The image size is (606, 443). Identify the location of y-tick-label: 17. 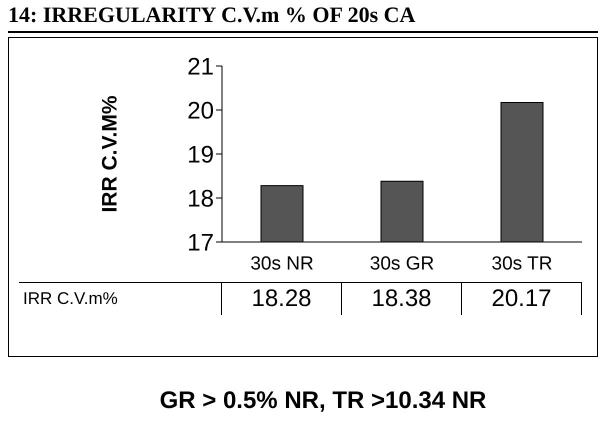
(200, 243).